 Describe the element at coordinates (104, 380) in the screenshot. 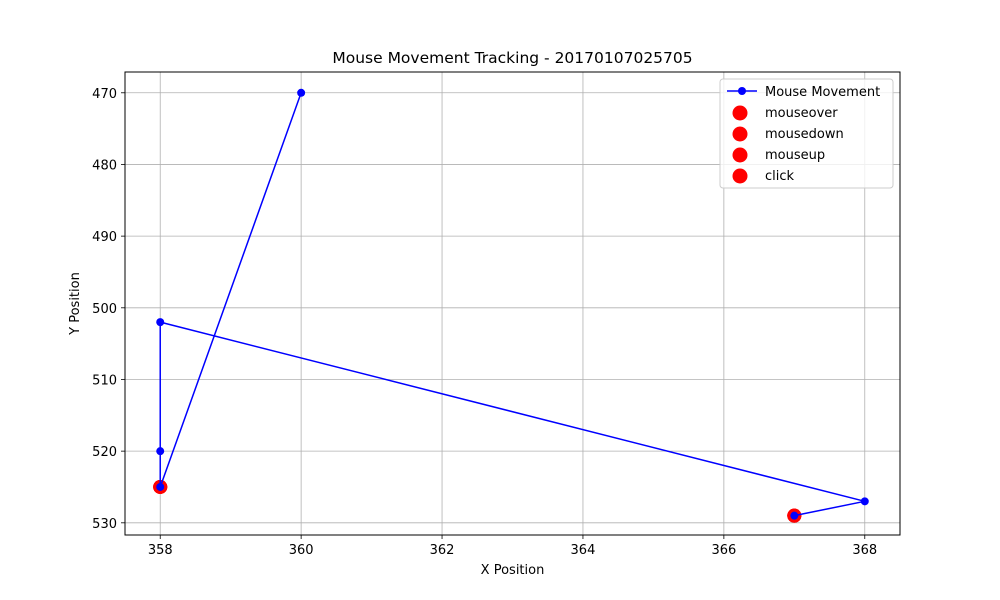

I see `y-tick-label: 510` at that location.